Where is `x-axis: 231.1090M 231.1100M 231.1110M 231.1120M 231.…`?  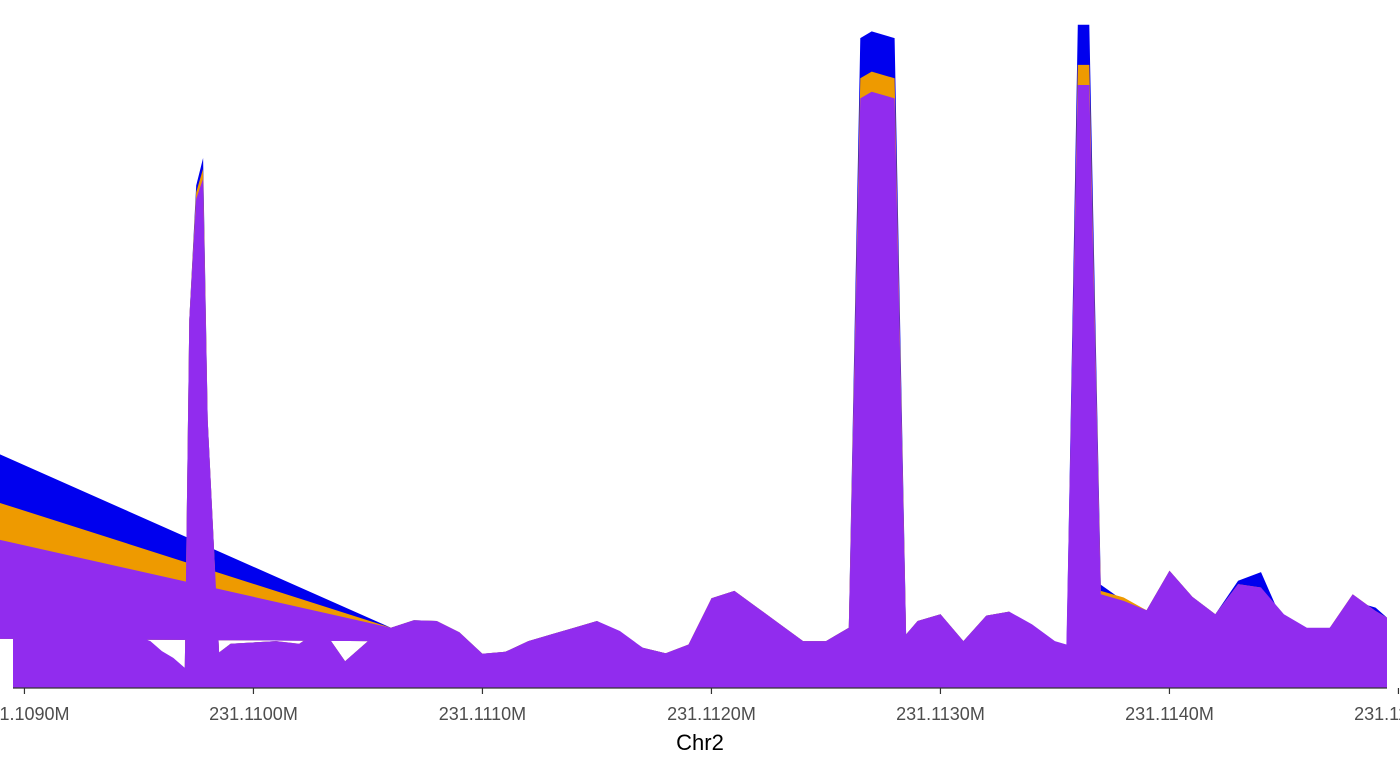 x-axis: 231.1090M 231.1100M 231.1110M 231.1120M 231.… is located at coordinates (700, 706).